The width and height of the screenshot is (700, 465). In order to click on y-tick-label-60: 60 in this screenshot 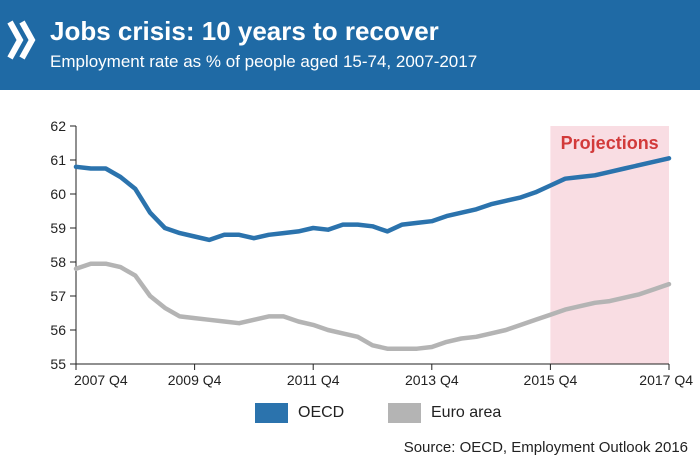, I will do `click(58, 194)`.